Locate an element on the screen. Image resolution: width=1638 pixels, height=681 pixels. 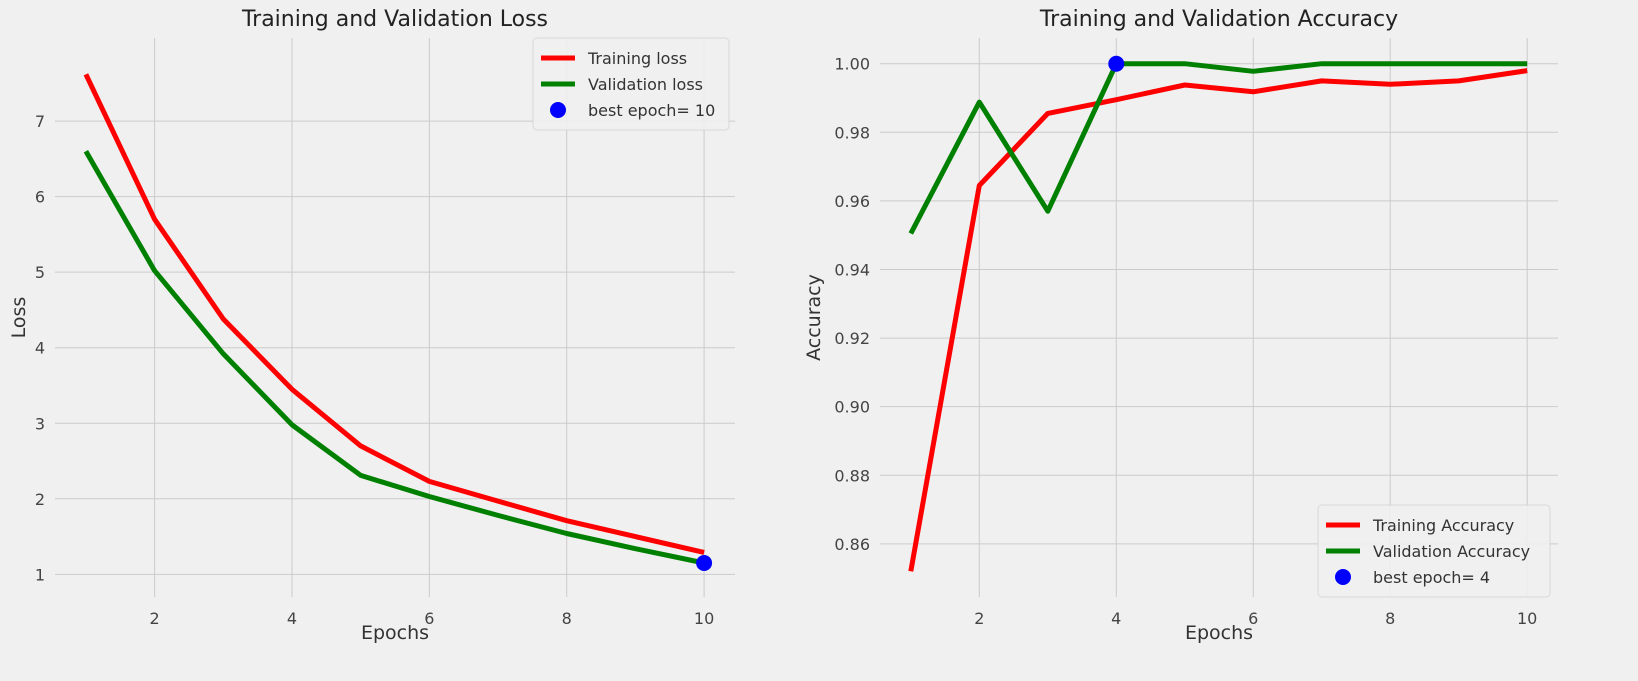
accuracy-chart-y-tick-label: 0.92 is located at coordinates (852, 338).